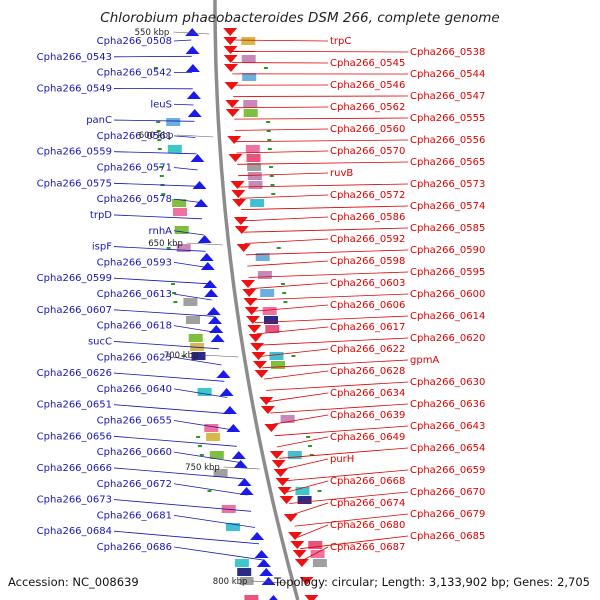 This screenshot has height=600, width=600. Describe the element at coordinates (102, 247) in the screenshot. I see `forward-gene-label: ispF` at that location.